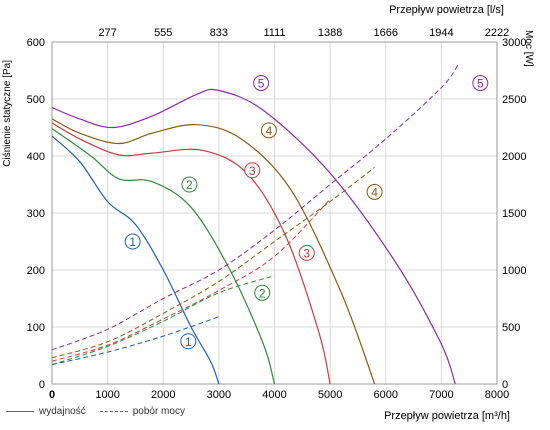  What do you see at coordinates (505, 385) in the screenshot?
I see `y2-tick-label: 0` at bounding box center [505, 385].